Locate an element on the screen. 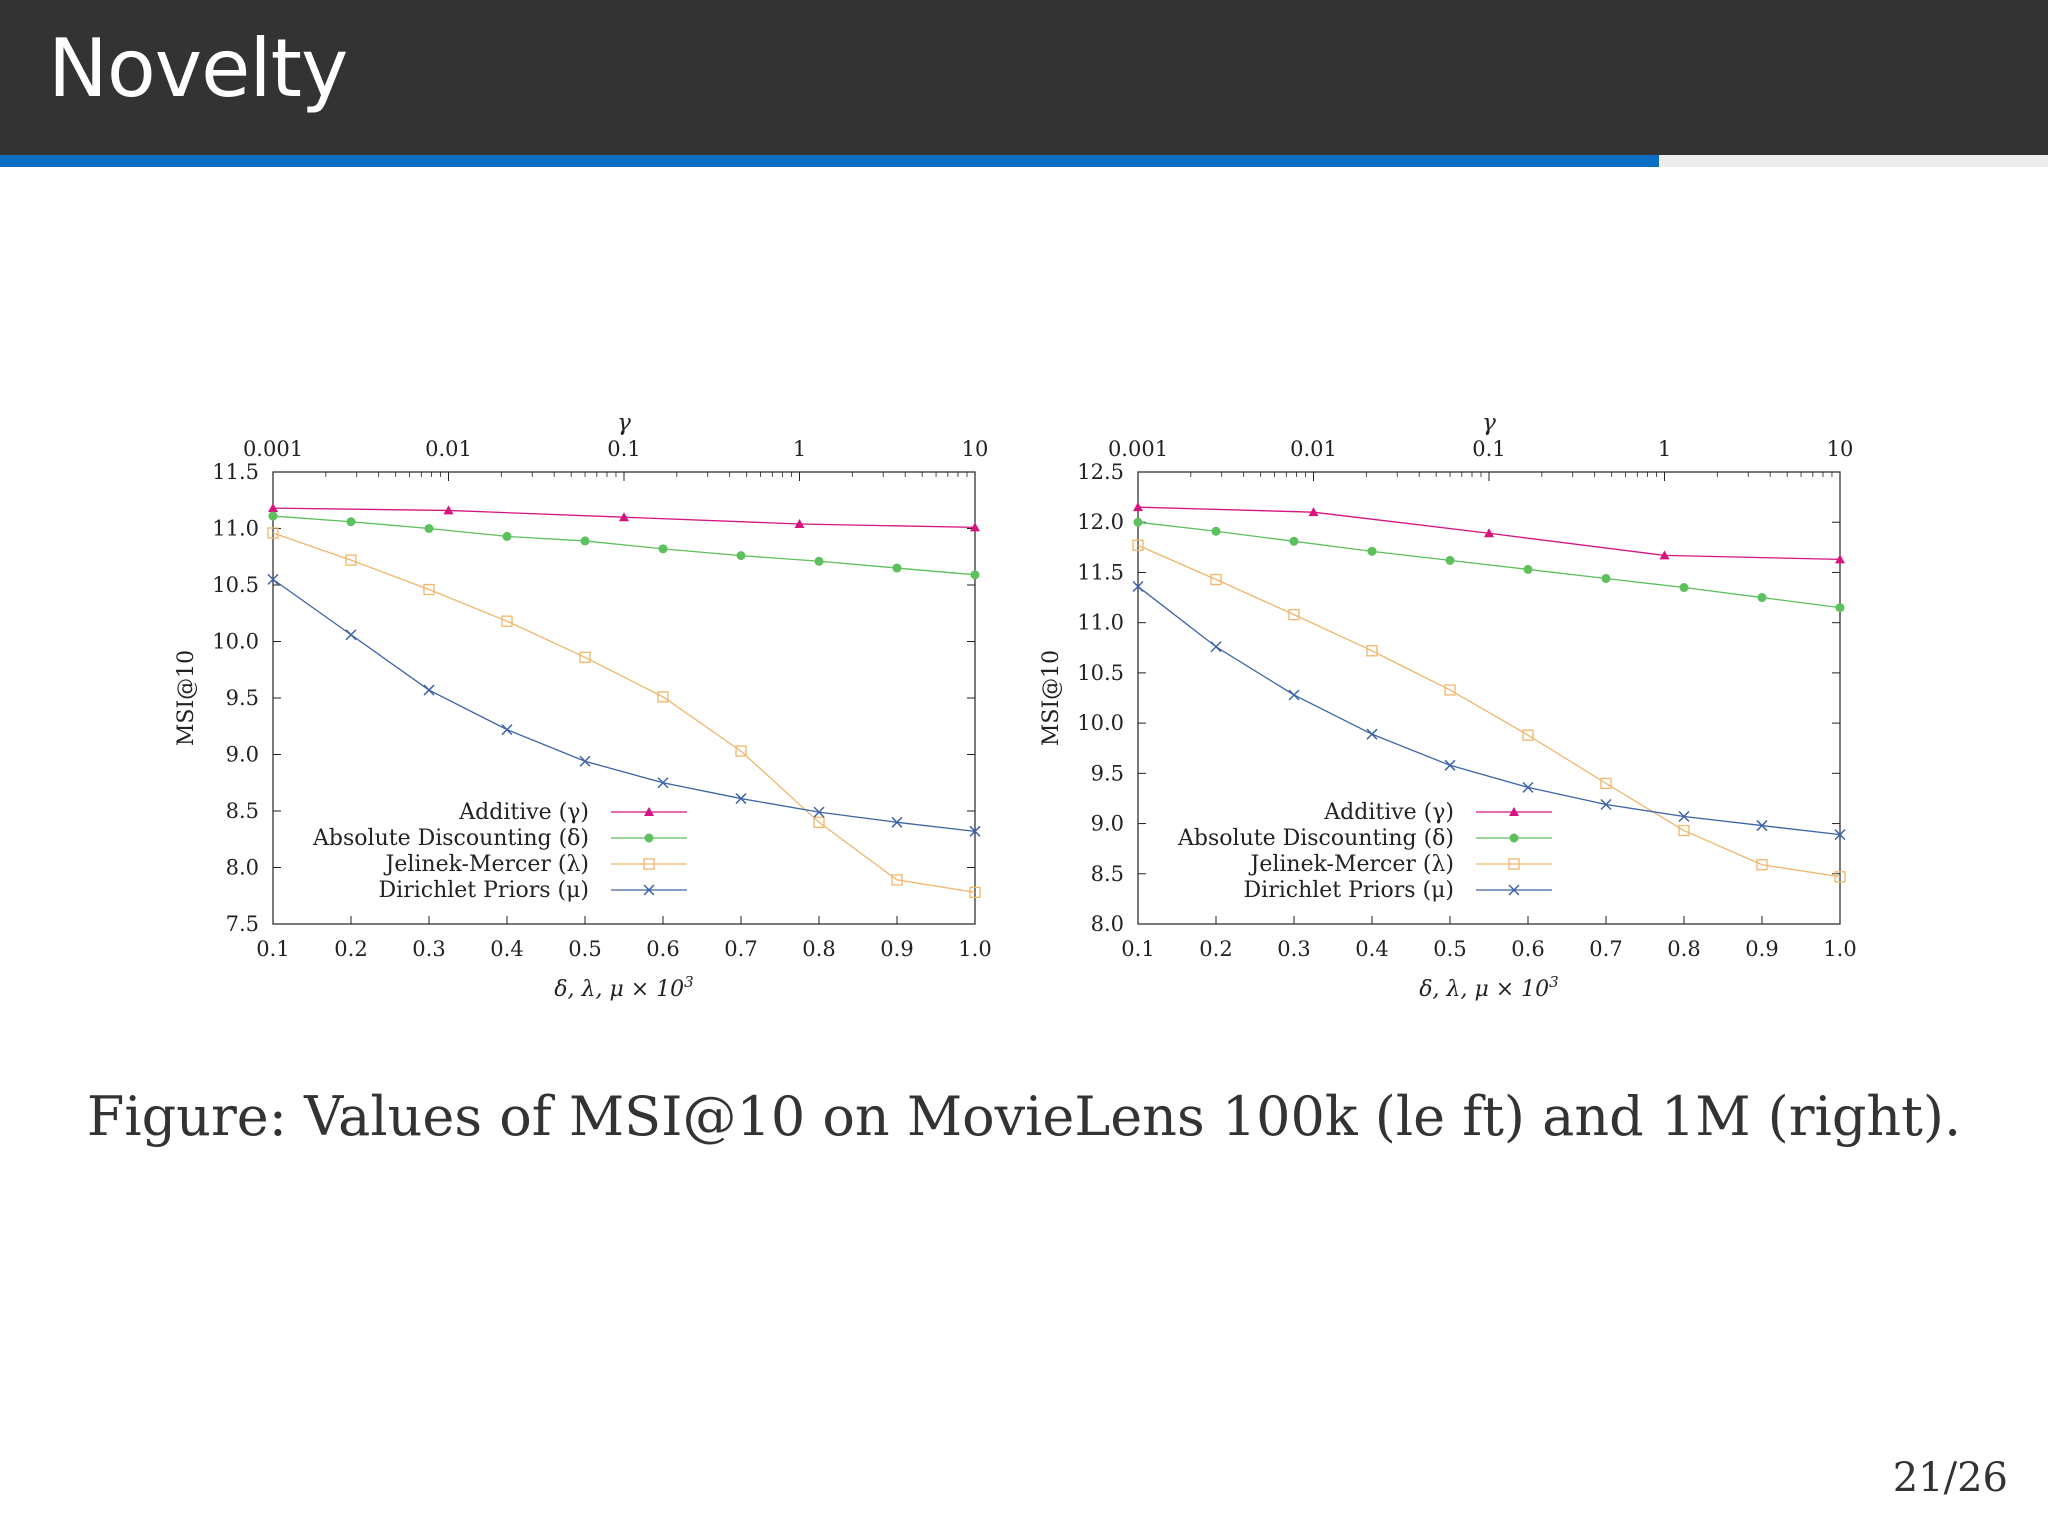  plot-frame is located at coordinates (624, 698).